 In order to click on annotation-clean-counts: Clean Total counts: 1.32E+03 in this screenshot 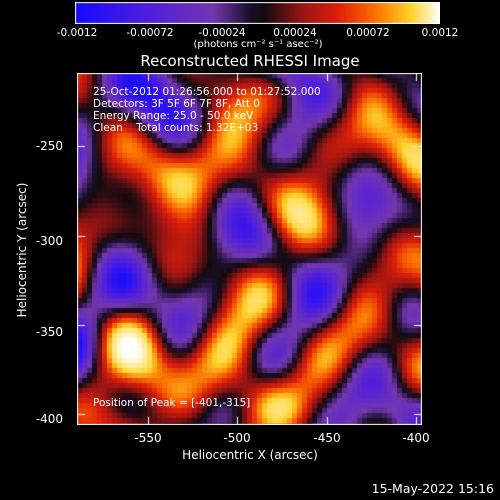, I will do `click(176, 128)`.